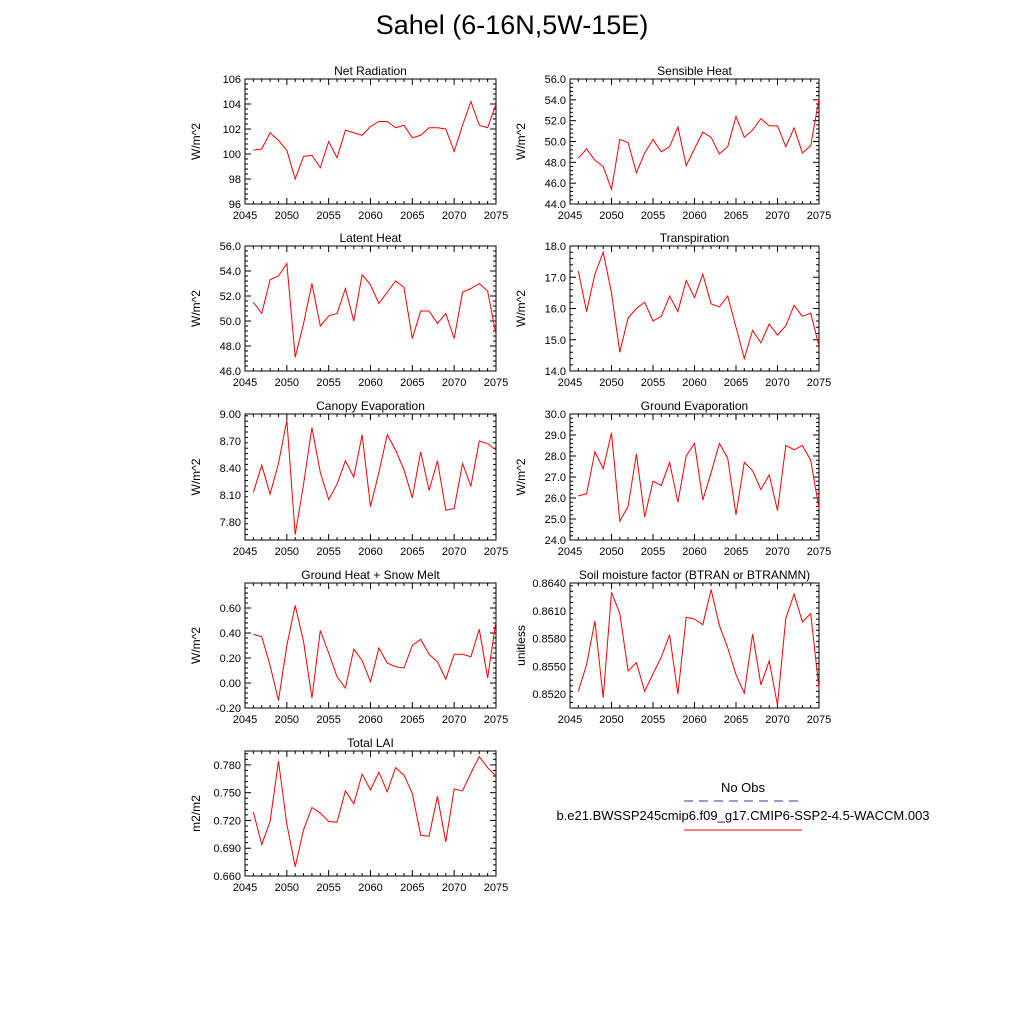 Image resolution: width=1024 pixels, height=1024 pixels. What do you see at coordinates (555, 520) in the screenshot?
I see `y-tick-label: 25.0` at bounding box center [555, 520].